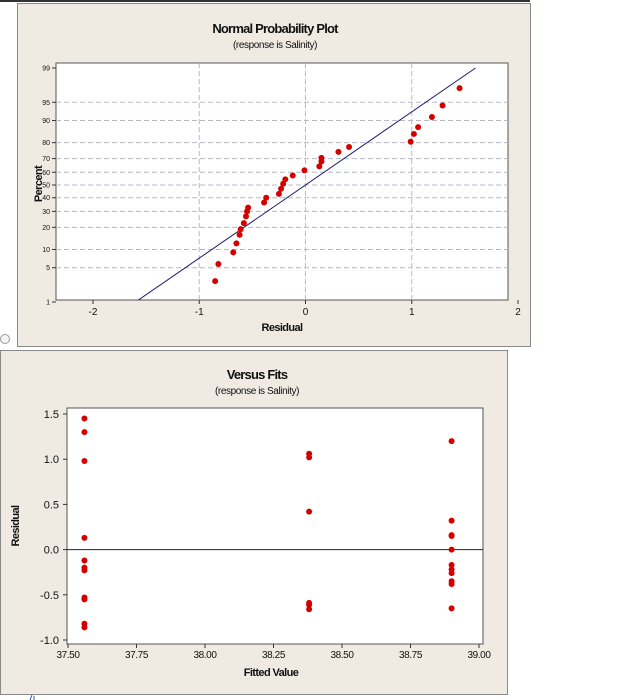  Describe the element at coordinates (205, 655) in the screenshot. I see `x-tick-label: 38.00` at that location.